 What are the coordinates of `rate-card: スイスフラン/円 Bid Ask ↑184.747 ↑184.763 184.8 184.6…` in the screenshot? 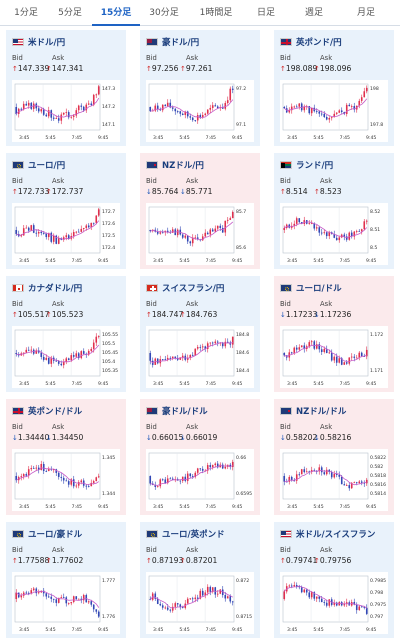 It's located at (200, 334).